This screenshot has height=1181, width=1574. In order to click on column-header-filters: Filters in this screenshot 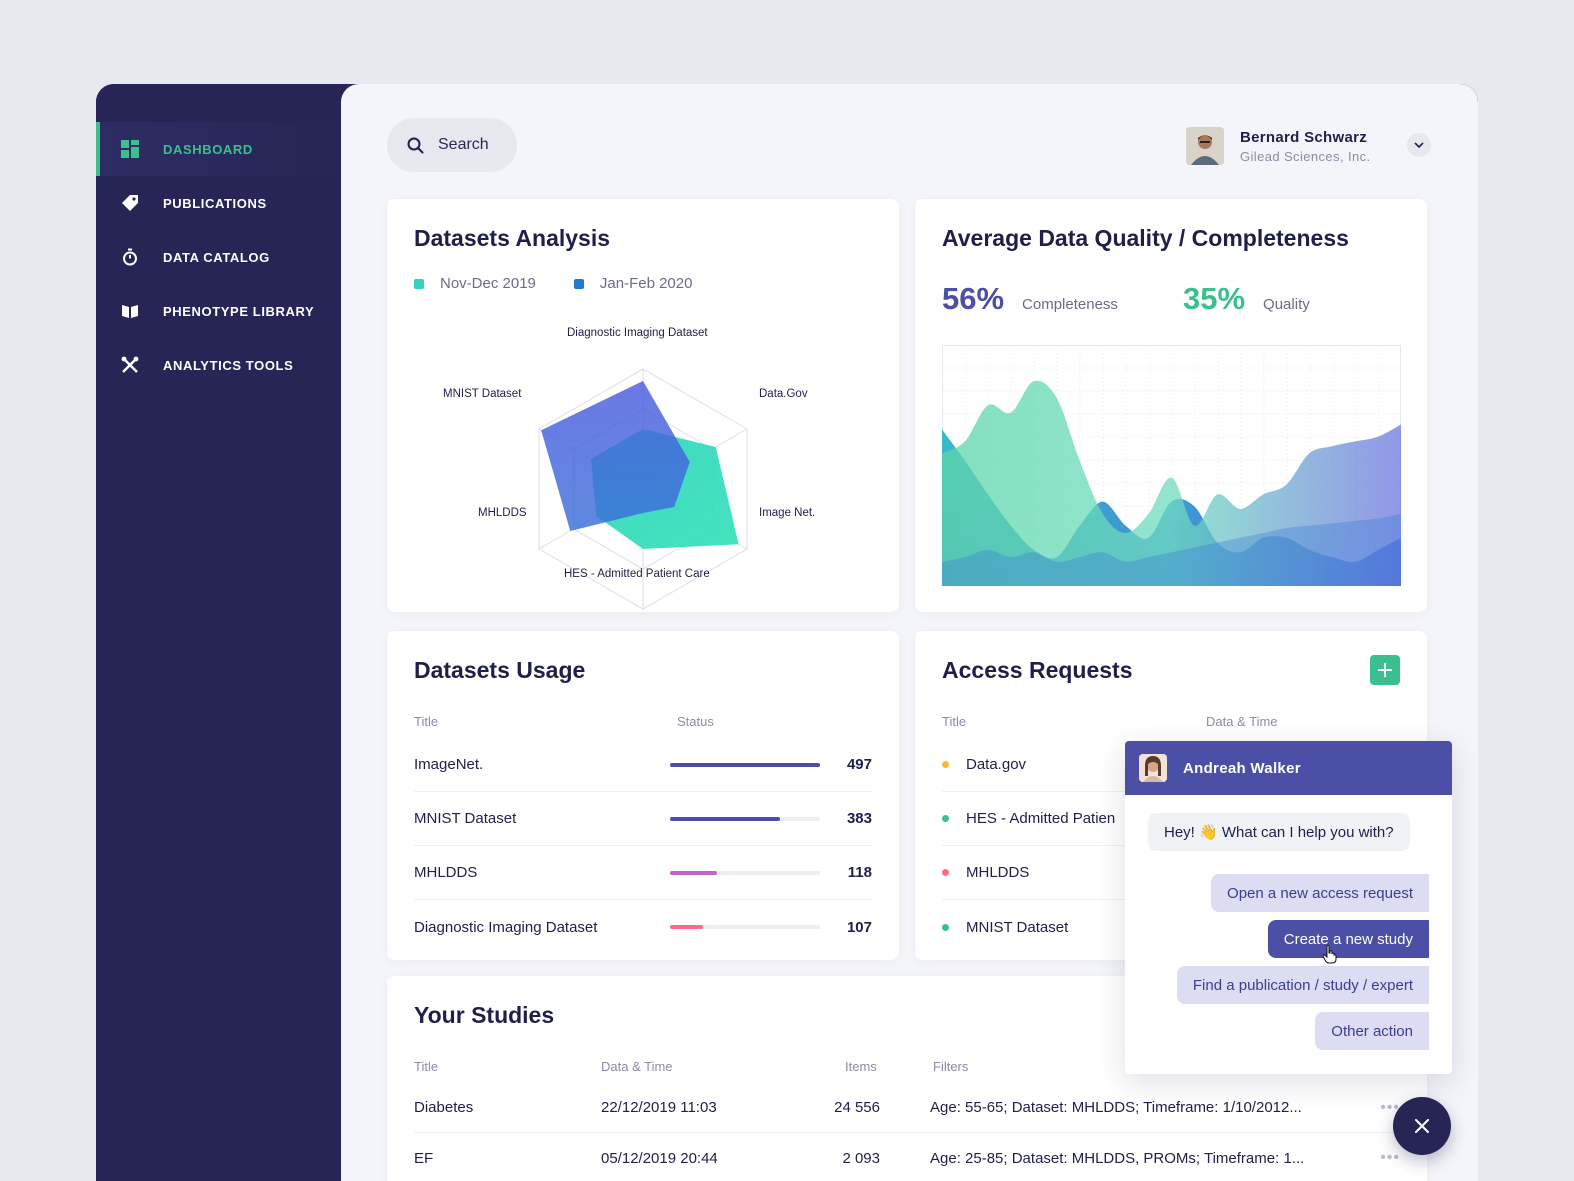, I will do `click(951, 1066)`.